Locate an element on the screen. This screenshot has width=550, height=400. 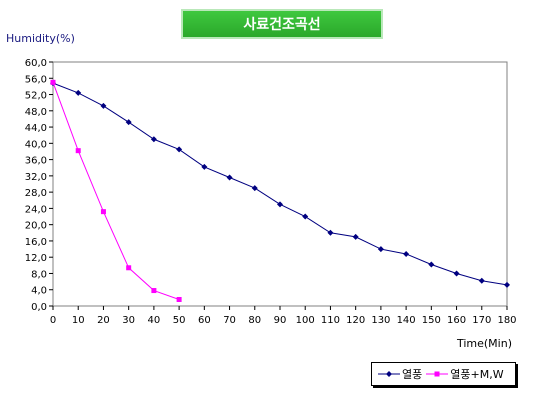
y-tick-label: 40,0 is located at coordinates (36, 144).